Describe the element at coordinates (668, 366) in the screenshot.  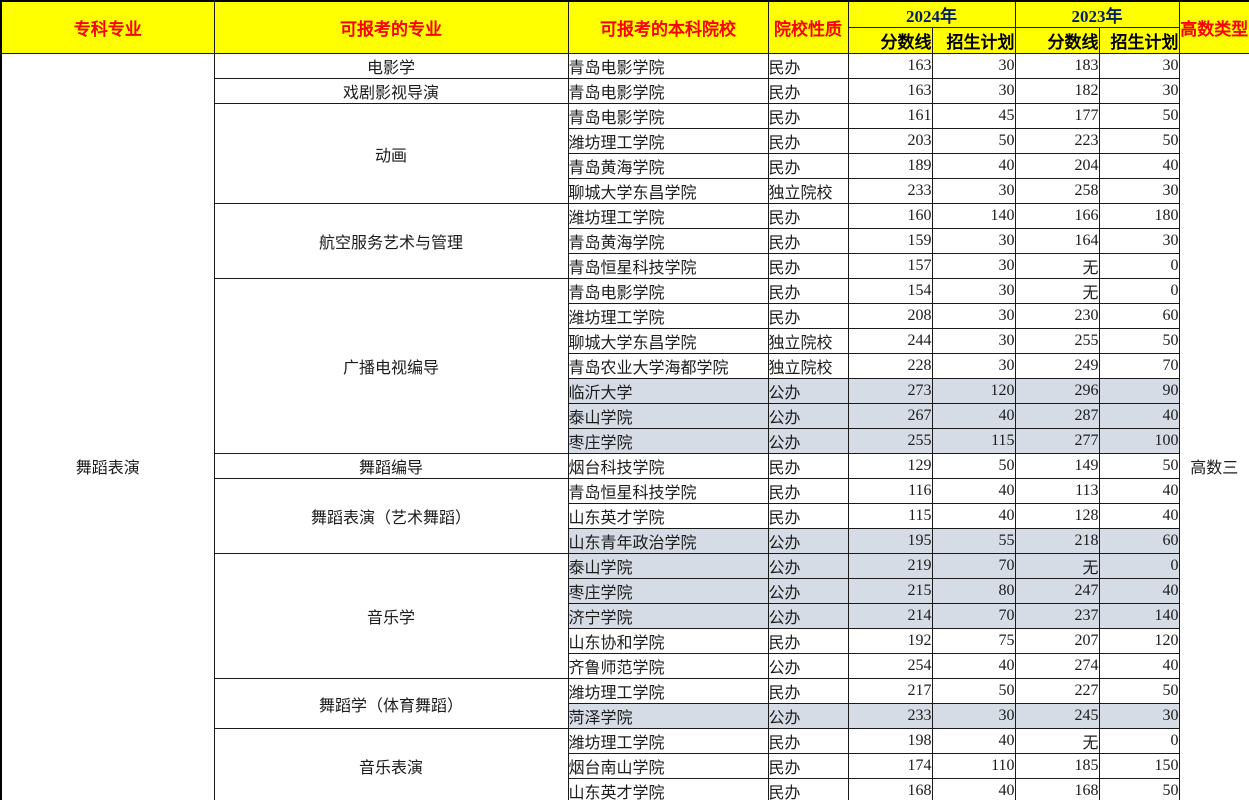
I see `college-cell: 青岛农业大学海都学院` at that location.